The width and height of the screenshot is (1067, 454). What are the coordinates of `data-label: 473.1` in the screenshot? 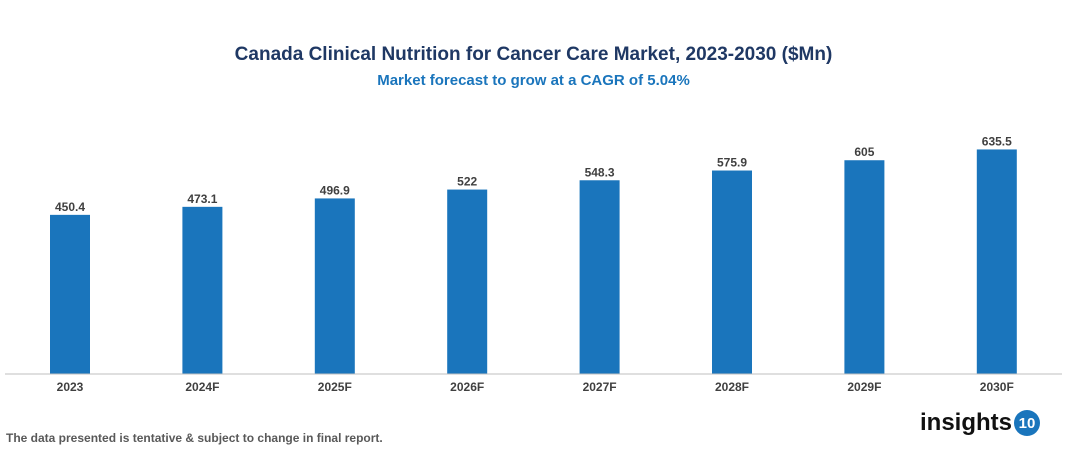 It's located at (202, 199).